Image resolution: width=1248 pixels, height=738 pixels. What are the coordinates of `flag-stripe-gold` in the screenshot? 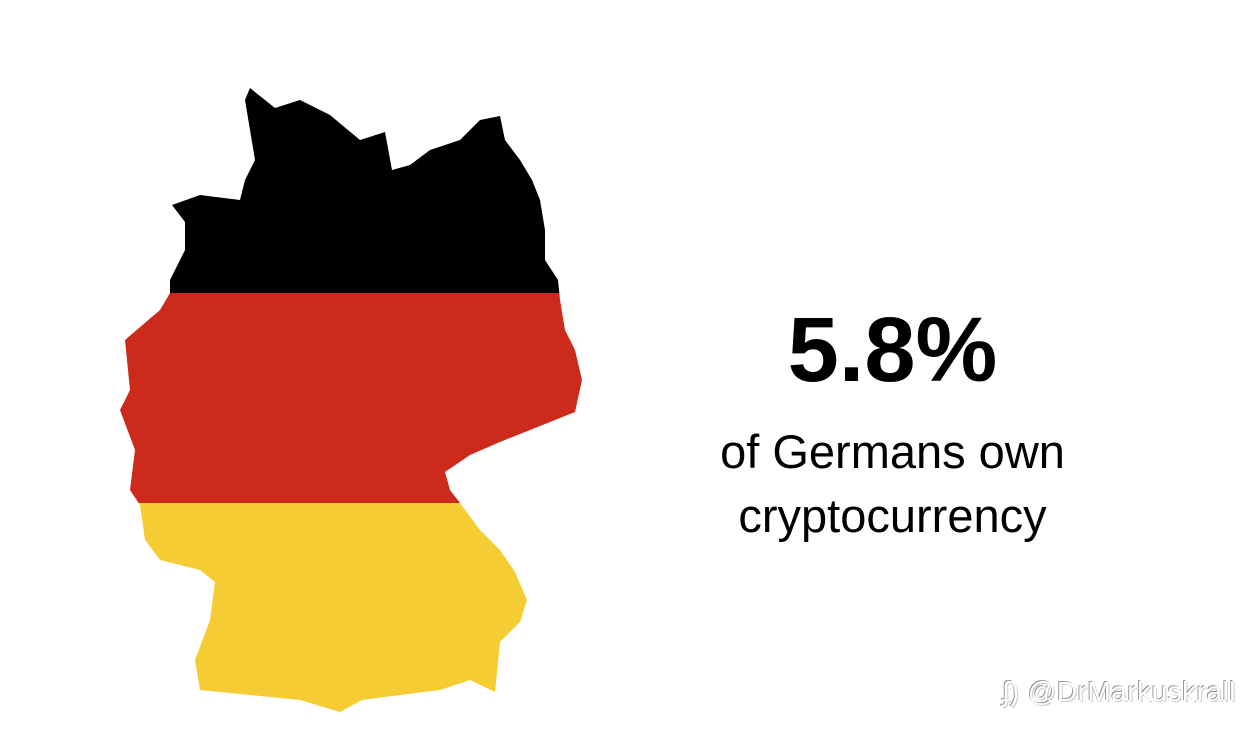 It's located at (351, 607).